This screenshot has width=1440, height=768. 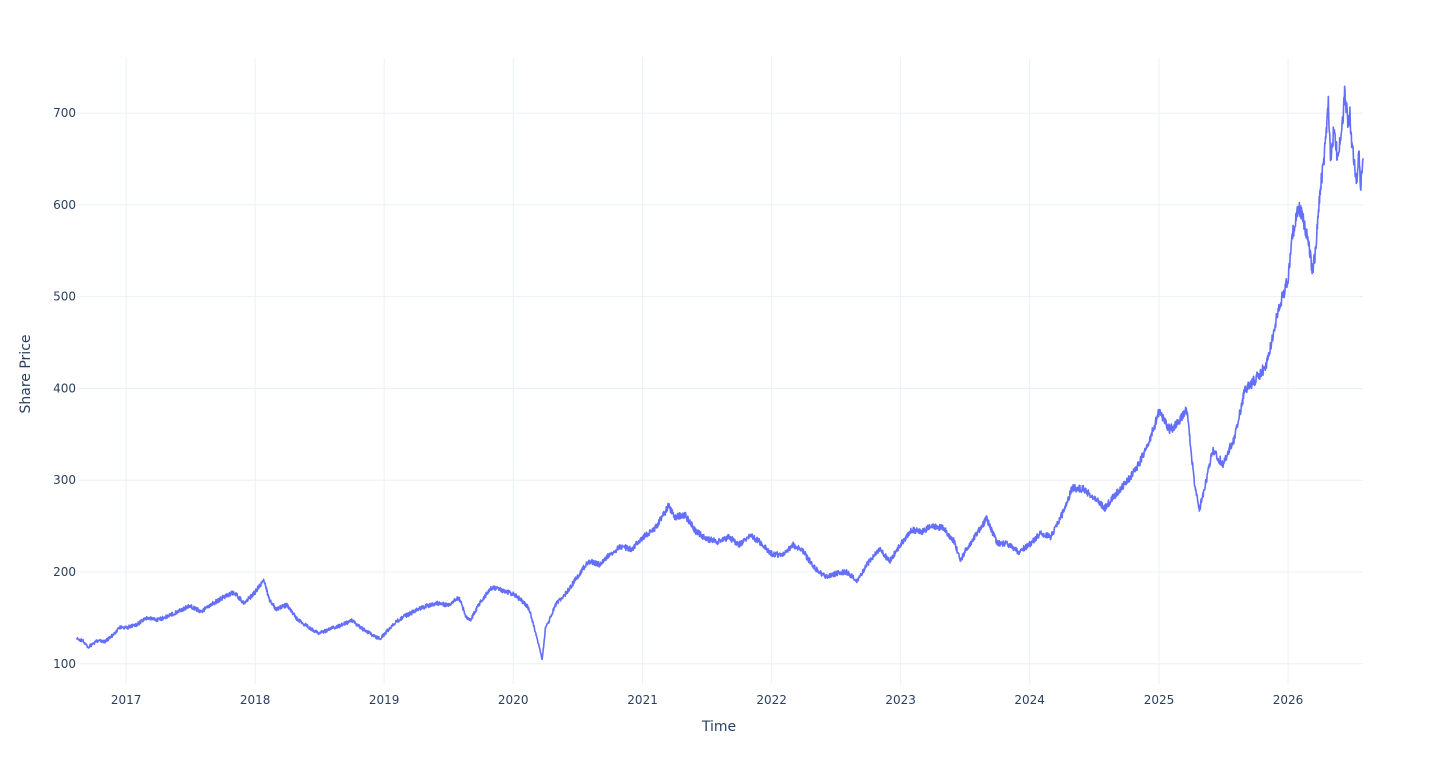 What do you see at coordinates (707, 700) in the screenshot?
I see `x-tick-labels: 2017 2018 2019 2020 2021 2022 2023 2024 2025 2026` at bounding box center [707, 700].